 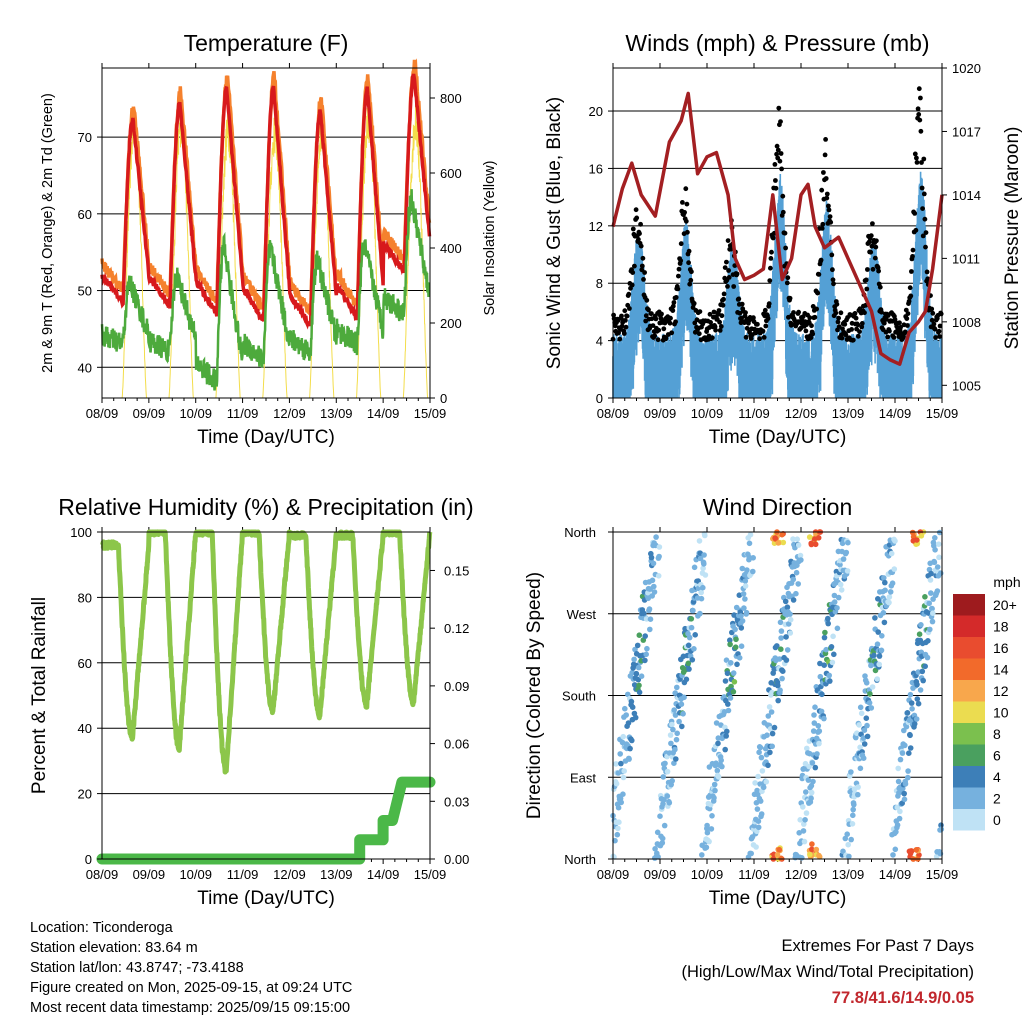 What do you see at coordinates (942, 874) in the screenshot?
I see `direction-xtick-label: 15/09` at bounding box center [942, 874].